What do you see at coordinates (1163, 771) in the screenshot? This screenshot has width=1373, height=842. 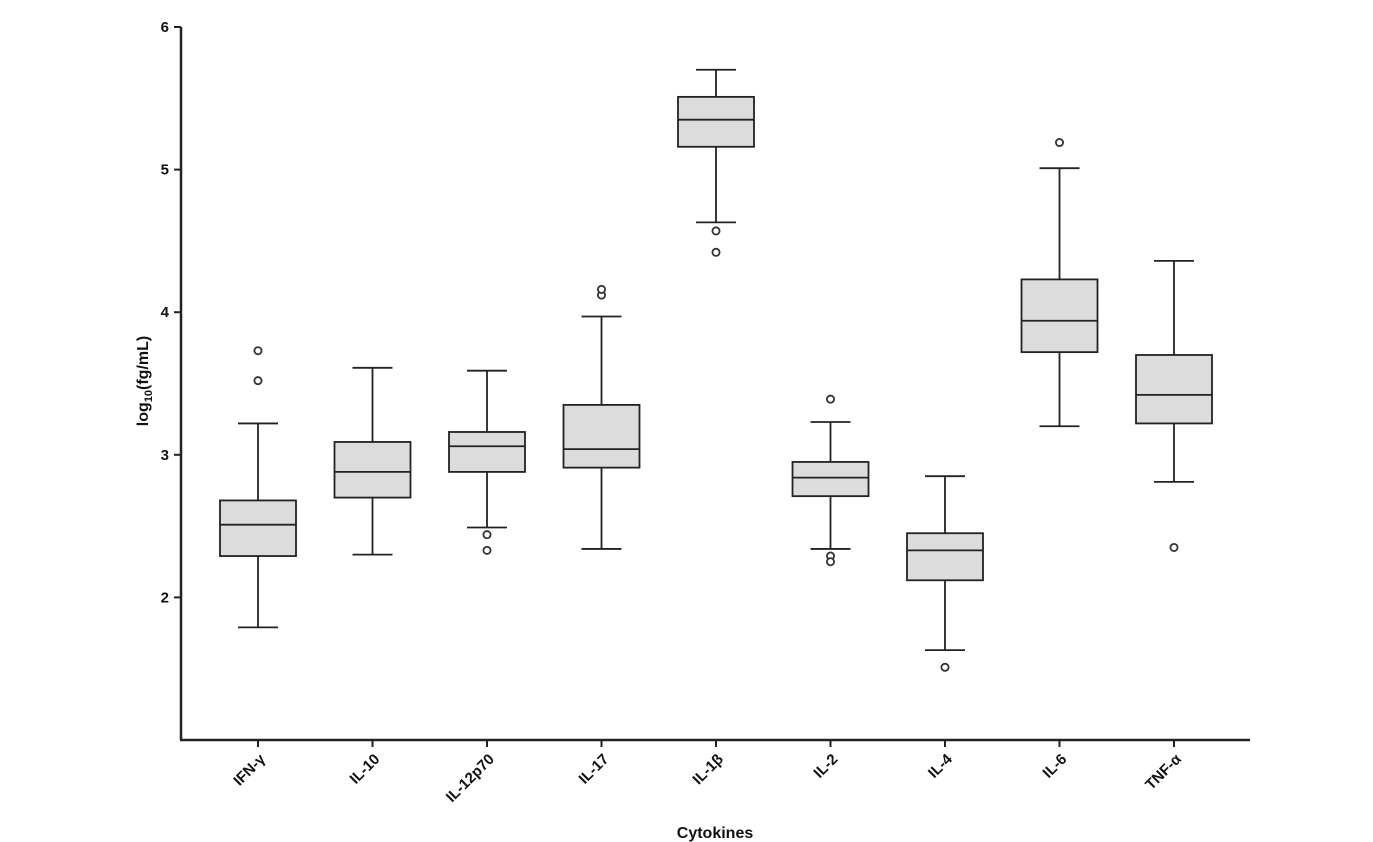 I see `x-tick-label: TNF-α` at bounding box center [1163, 771].